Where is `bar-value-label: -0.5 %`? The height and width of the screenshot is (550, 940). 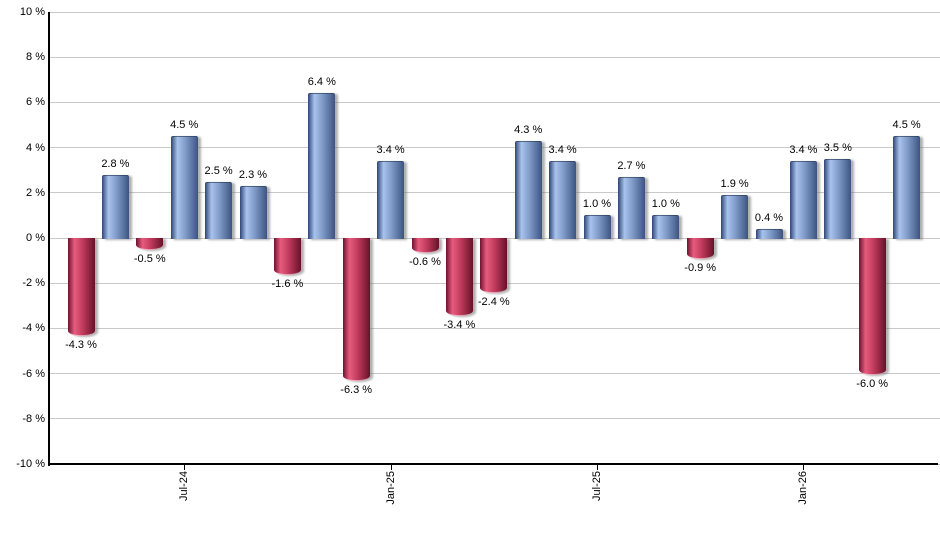
bar-value-label: -0.5 % is located at coordinates (149, 259).